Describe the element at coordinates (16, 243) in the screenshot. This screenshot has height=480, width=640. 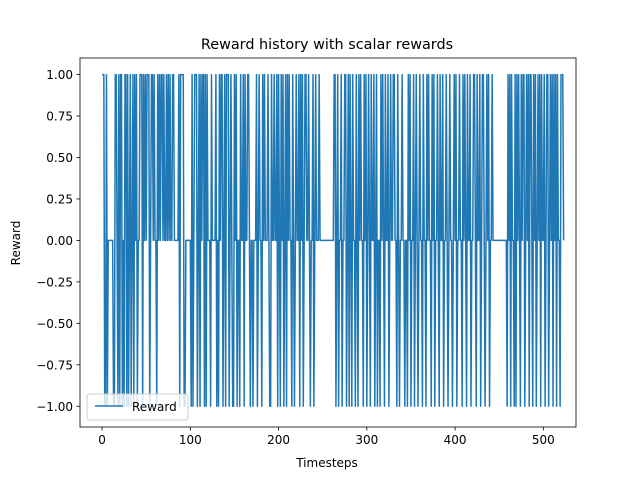
I see `y-axis-label: Reward` at that location.